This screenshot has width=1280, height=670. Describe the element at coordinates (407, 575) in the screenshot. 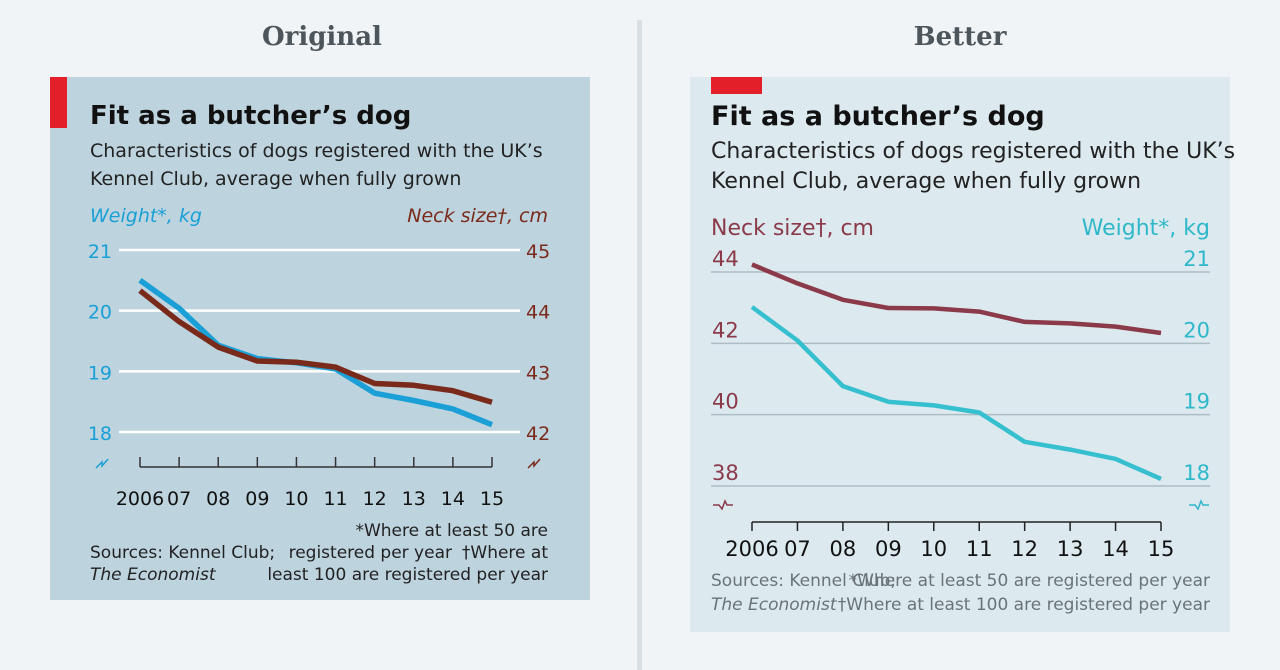

I see `footnote-3: least 100 are registered per year` at that location.